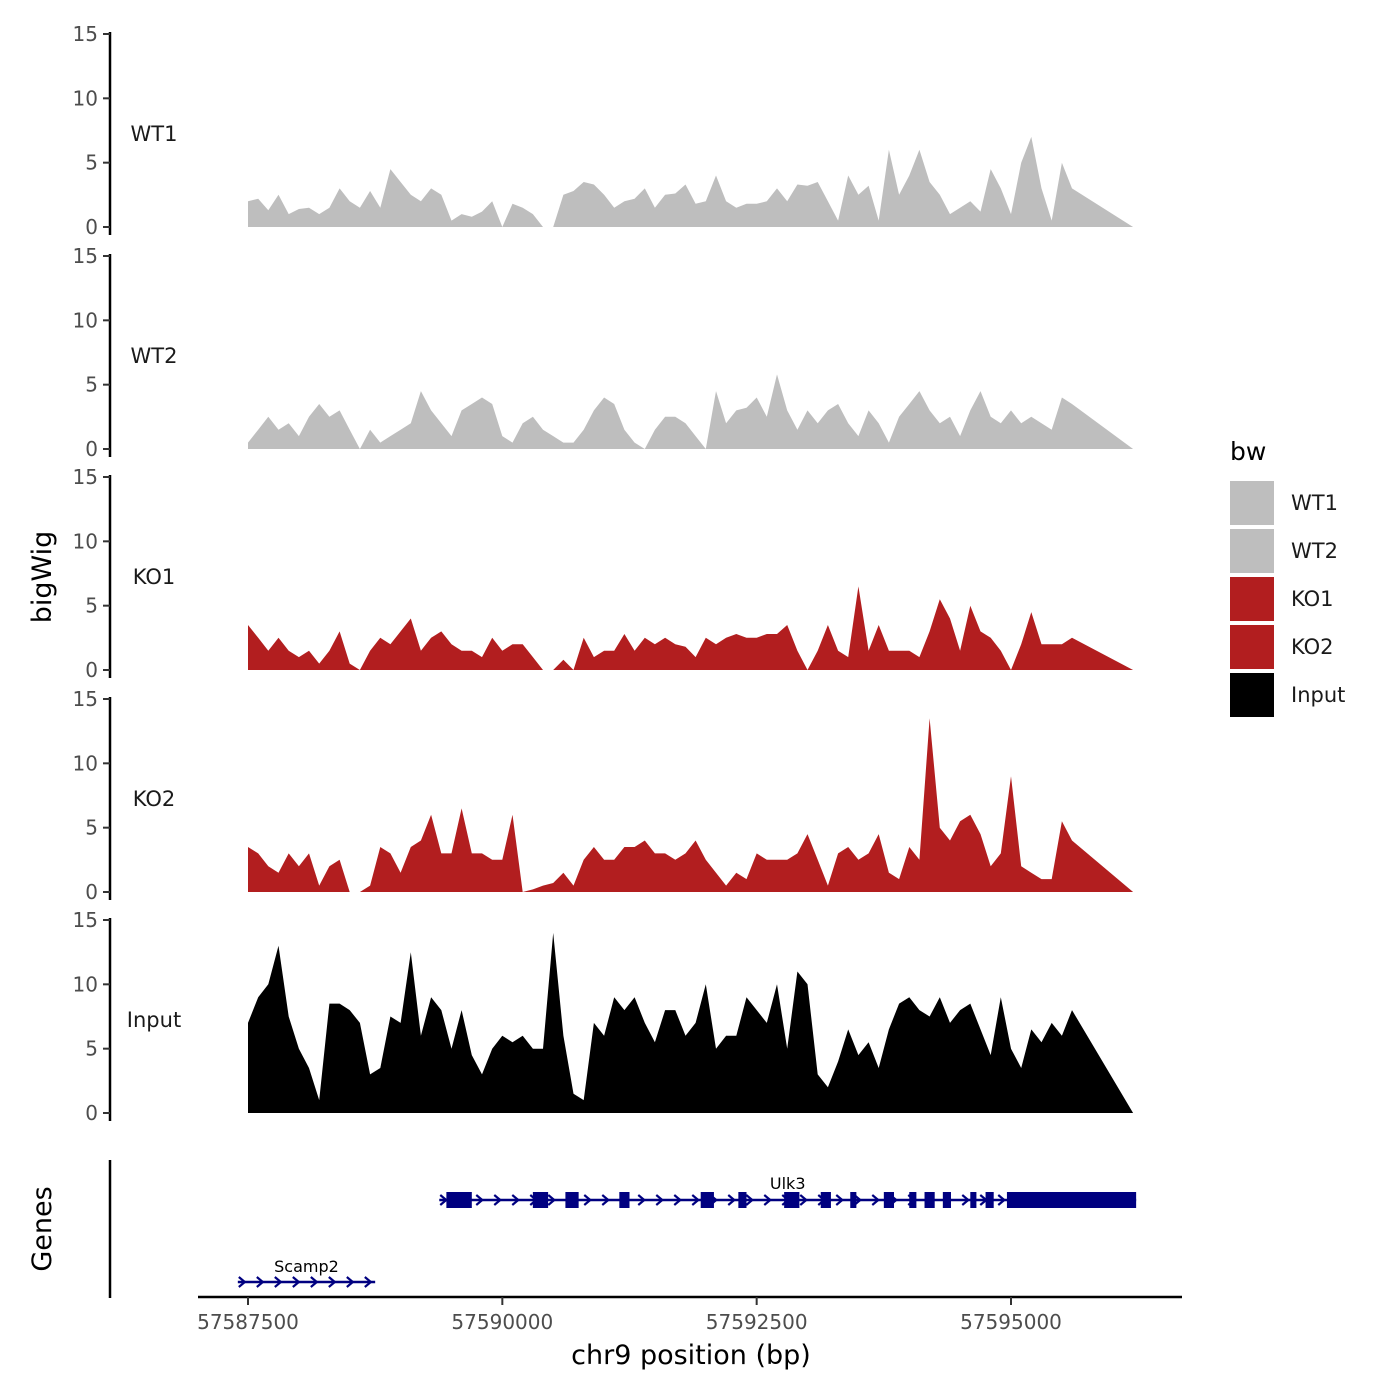 This screenshot has height=1400, width=1400. I want to click on legend-label: Input, so click(1318, 695).